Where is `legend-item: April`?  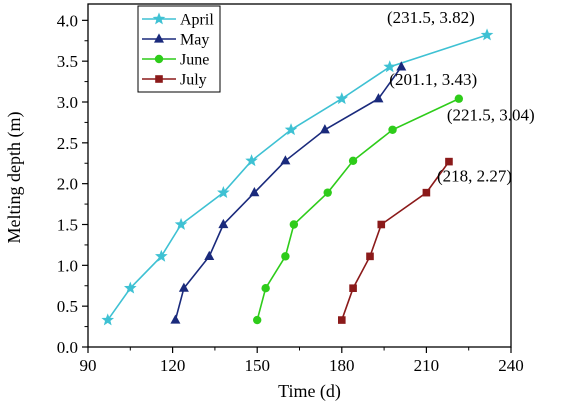
legend-item: April is located at coordinates (178, 20).